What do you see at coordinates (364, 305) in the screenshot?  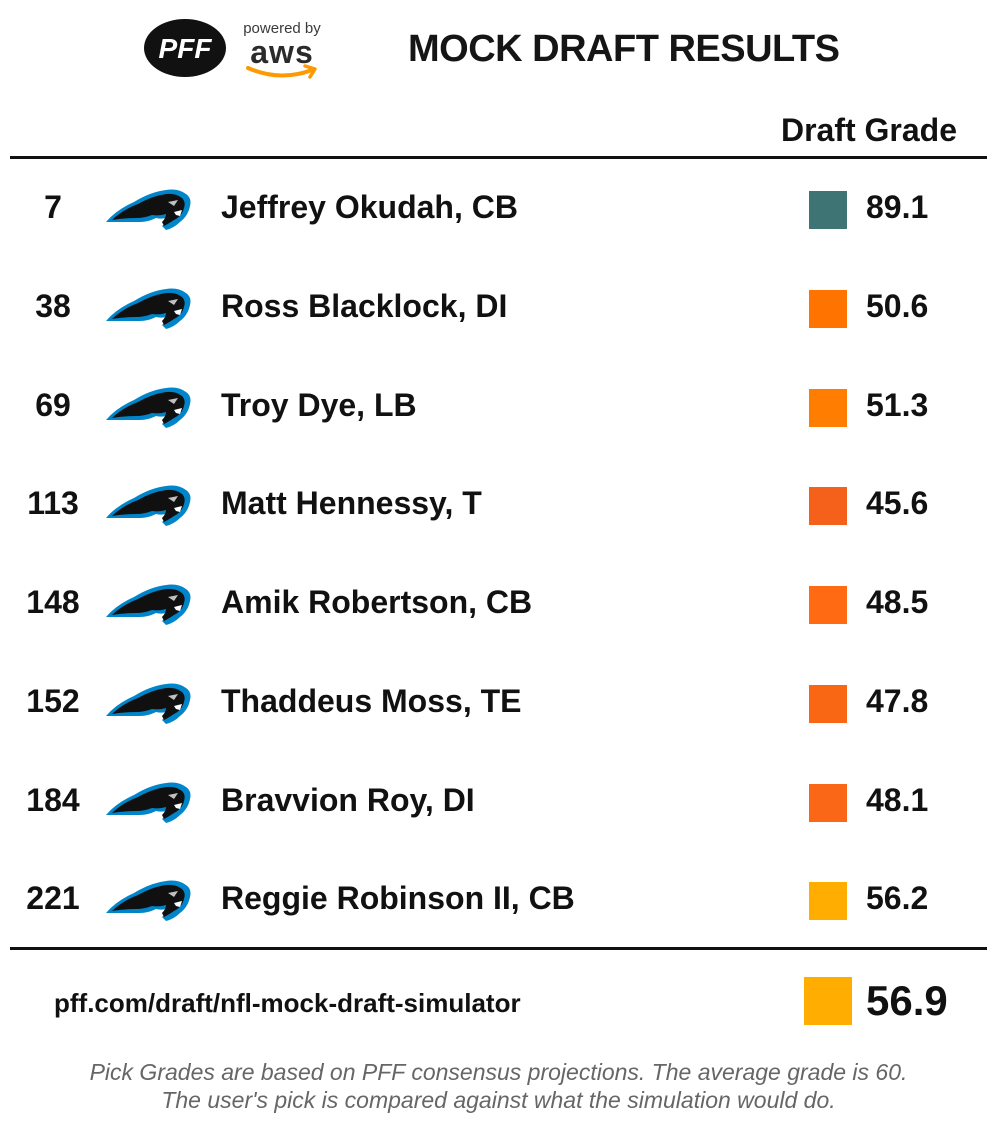 I see `player-name: Ross Blacklock, DI` at bounding box center [364, 305].